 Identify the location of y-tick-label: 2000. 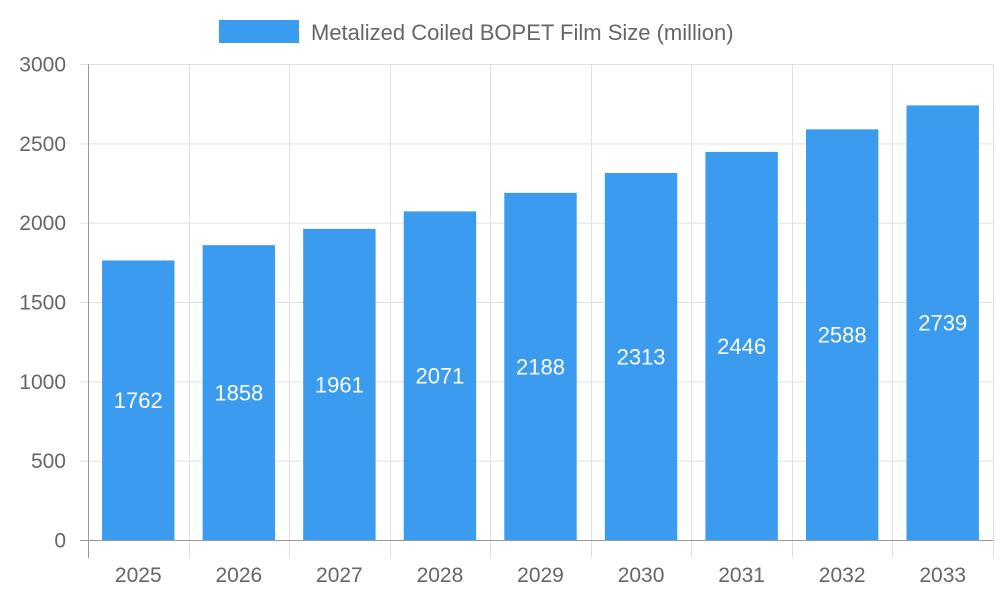
(42, 223).